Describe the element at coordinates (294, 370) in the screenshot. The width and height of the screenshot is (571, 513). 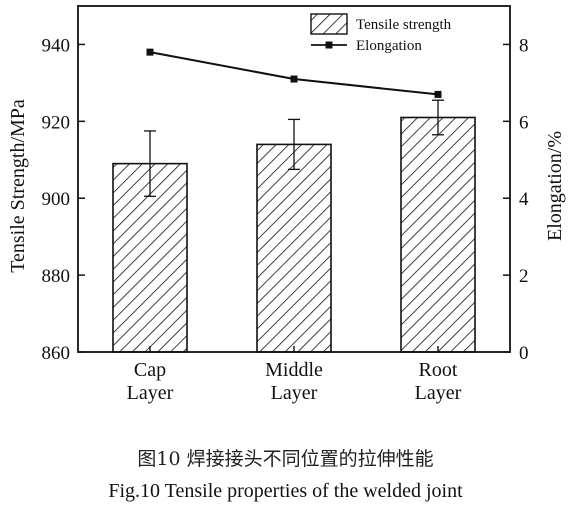
I see `x-tick-label: Middle` at that location.